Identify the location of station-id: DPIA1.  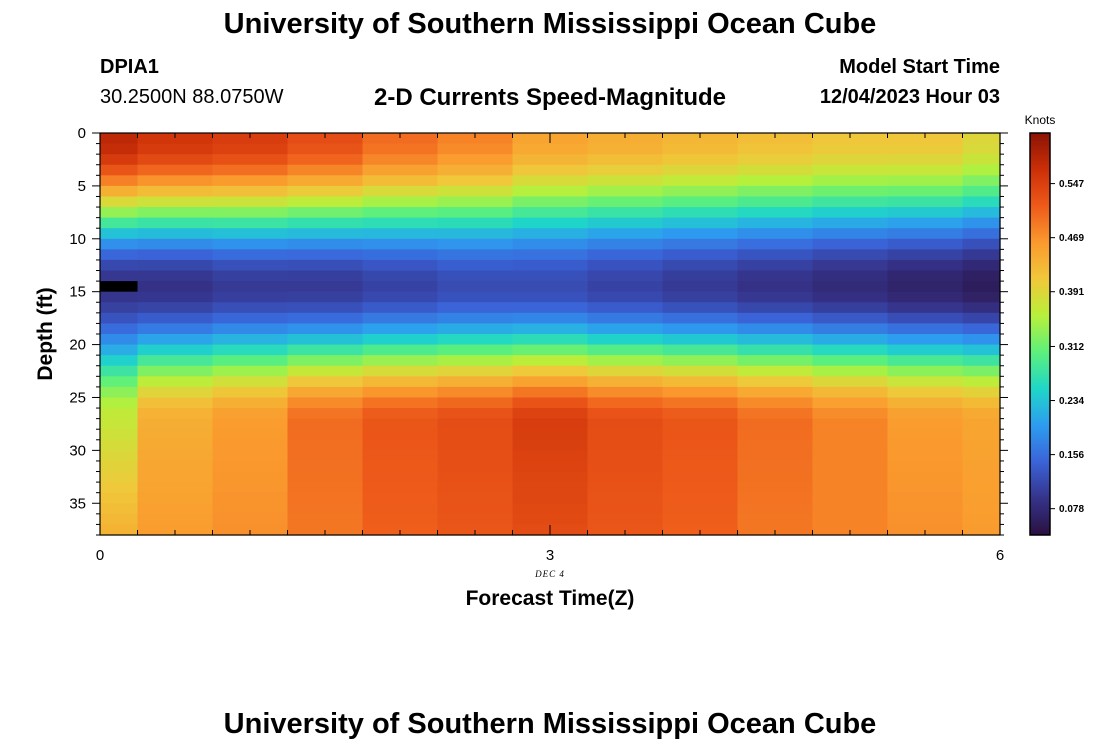
(129, 67).